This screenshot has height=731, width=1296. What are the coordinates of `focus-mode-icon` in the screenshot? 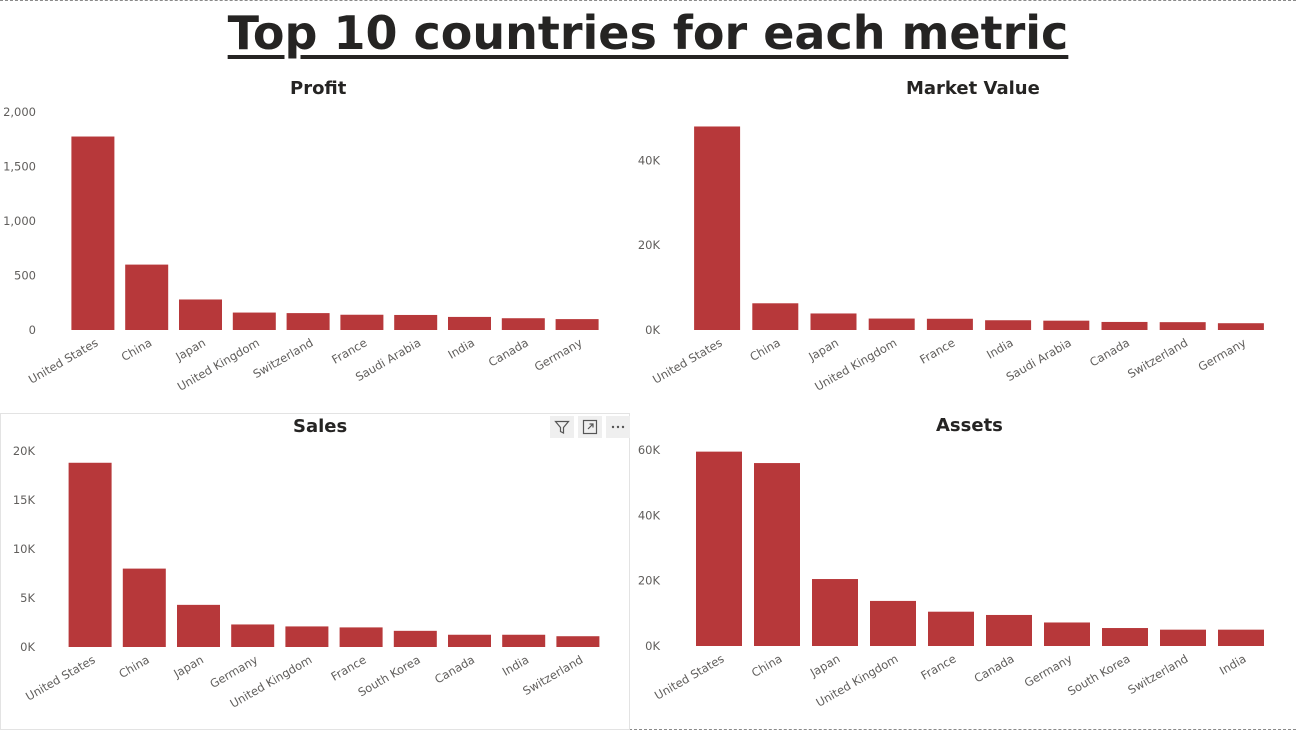 It's located at (590, 427).